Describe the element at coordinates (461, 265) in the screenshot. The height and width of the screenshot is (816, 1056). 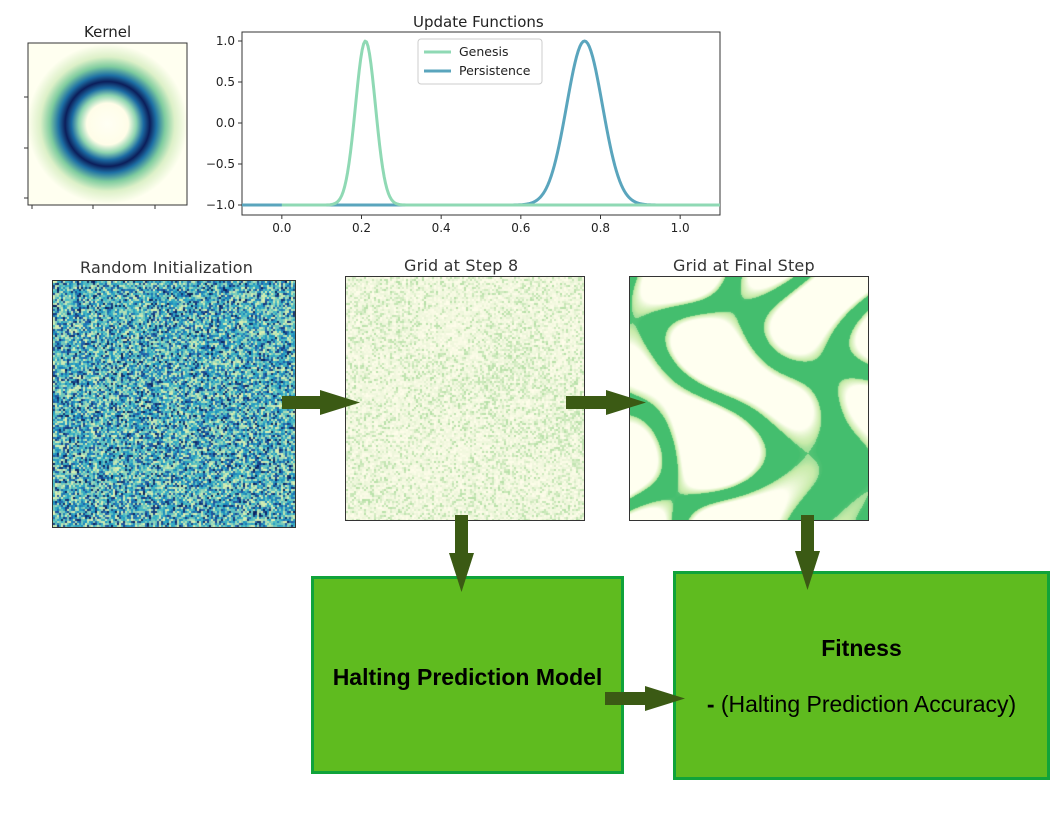
I see `step8-title: Grid at Step 8` at that location.